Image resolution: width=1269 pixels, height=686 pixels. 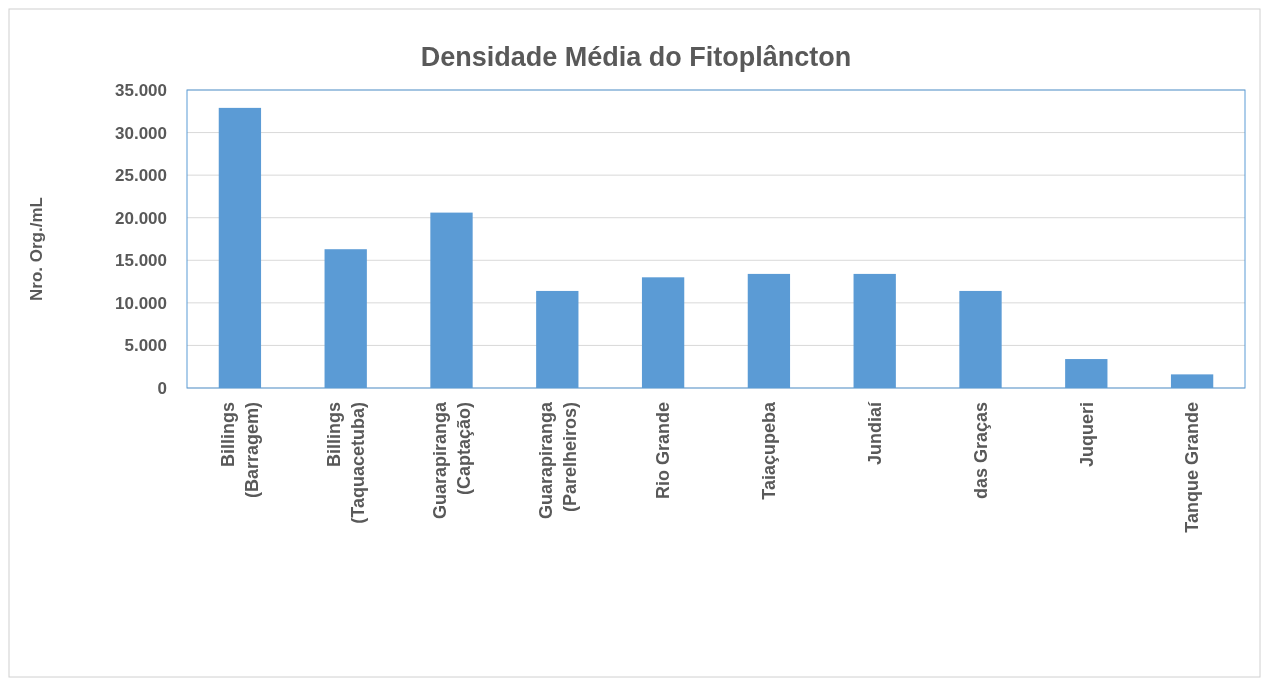 What do you see at coordinates (240, 450) in the screenshot?
I see `x-tick-label: Billings (Barragem)` at bounding box center [240, 450].